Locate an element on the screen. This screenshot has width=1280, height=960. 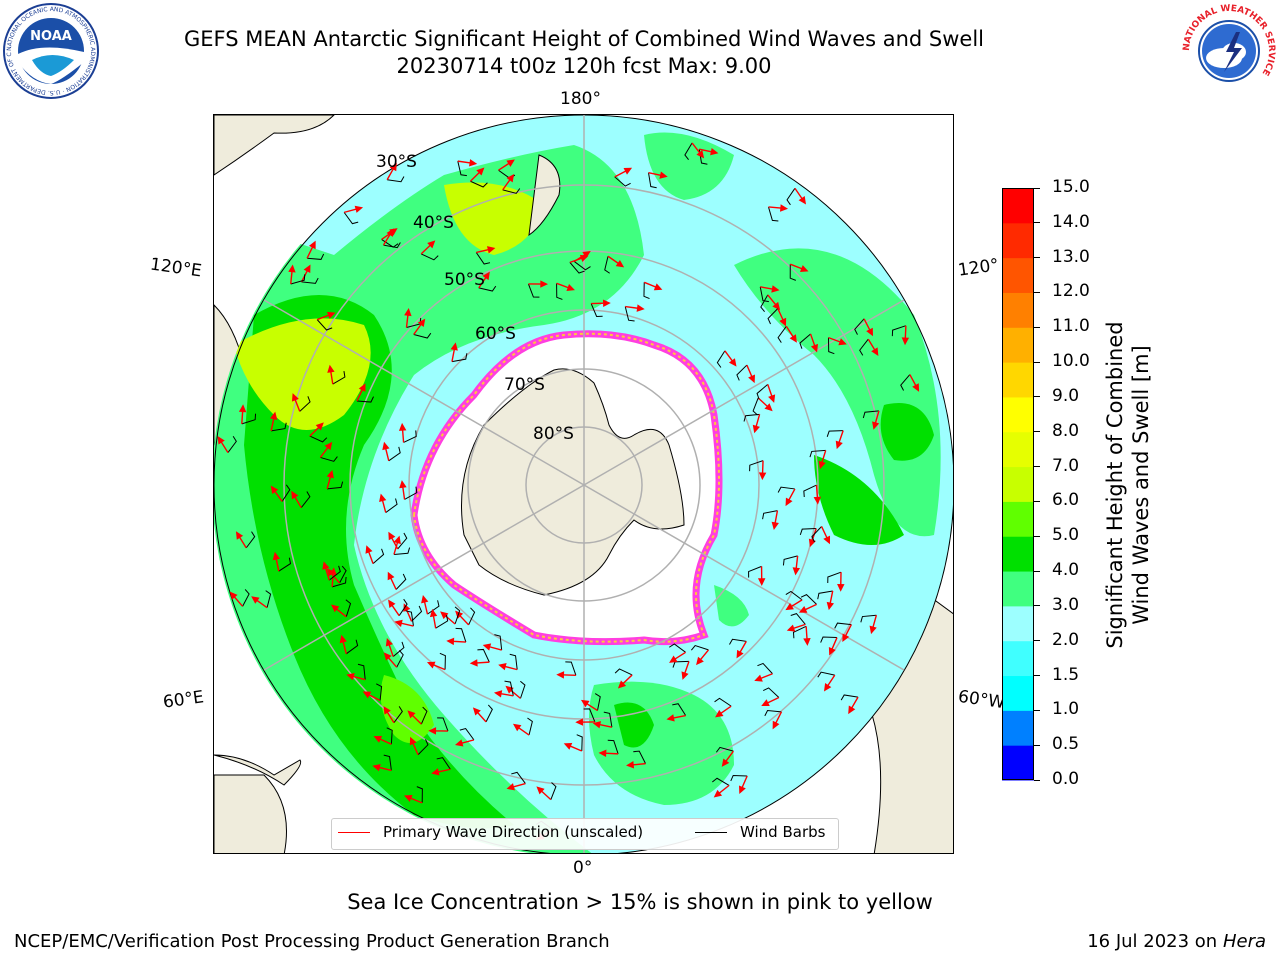
lat-label: 50°S is located at coordinates (464, 280).